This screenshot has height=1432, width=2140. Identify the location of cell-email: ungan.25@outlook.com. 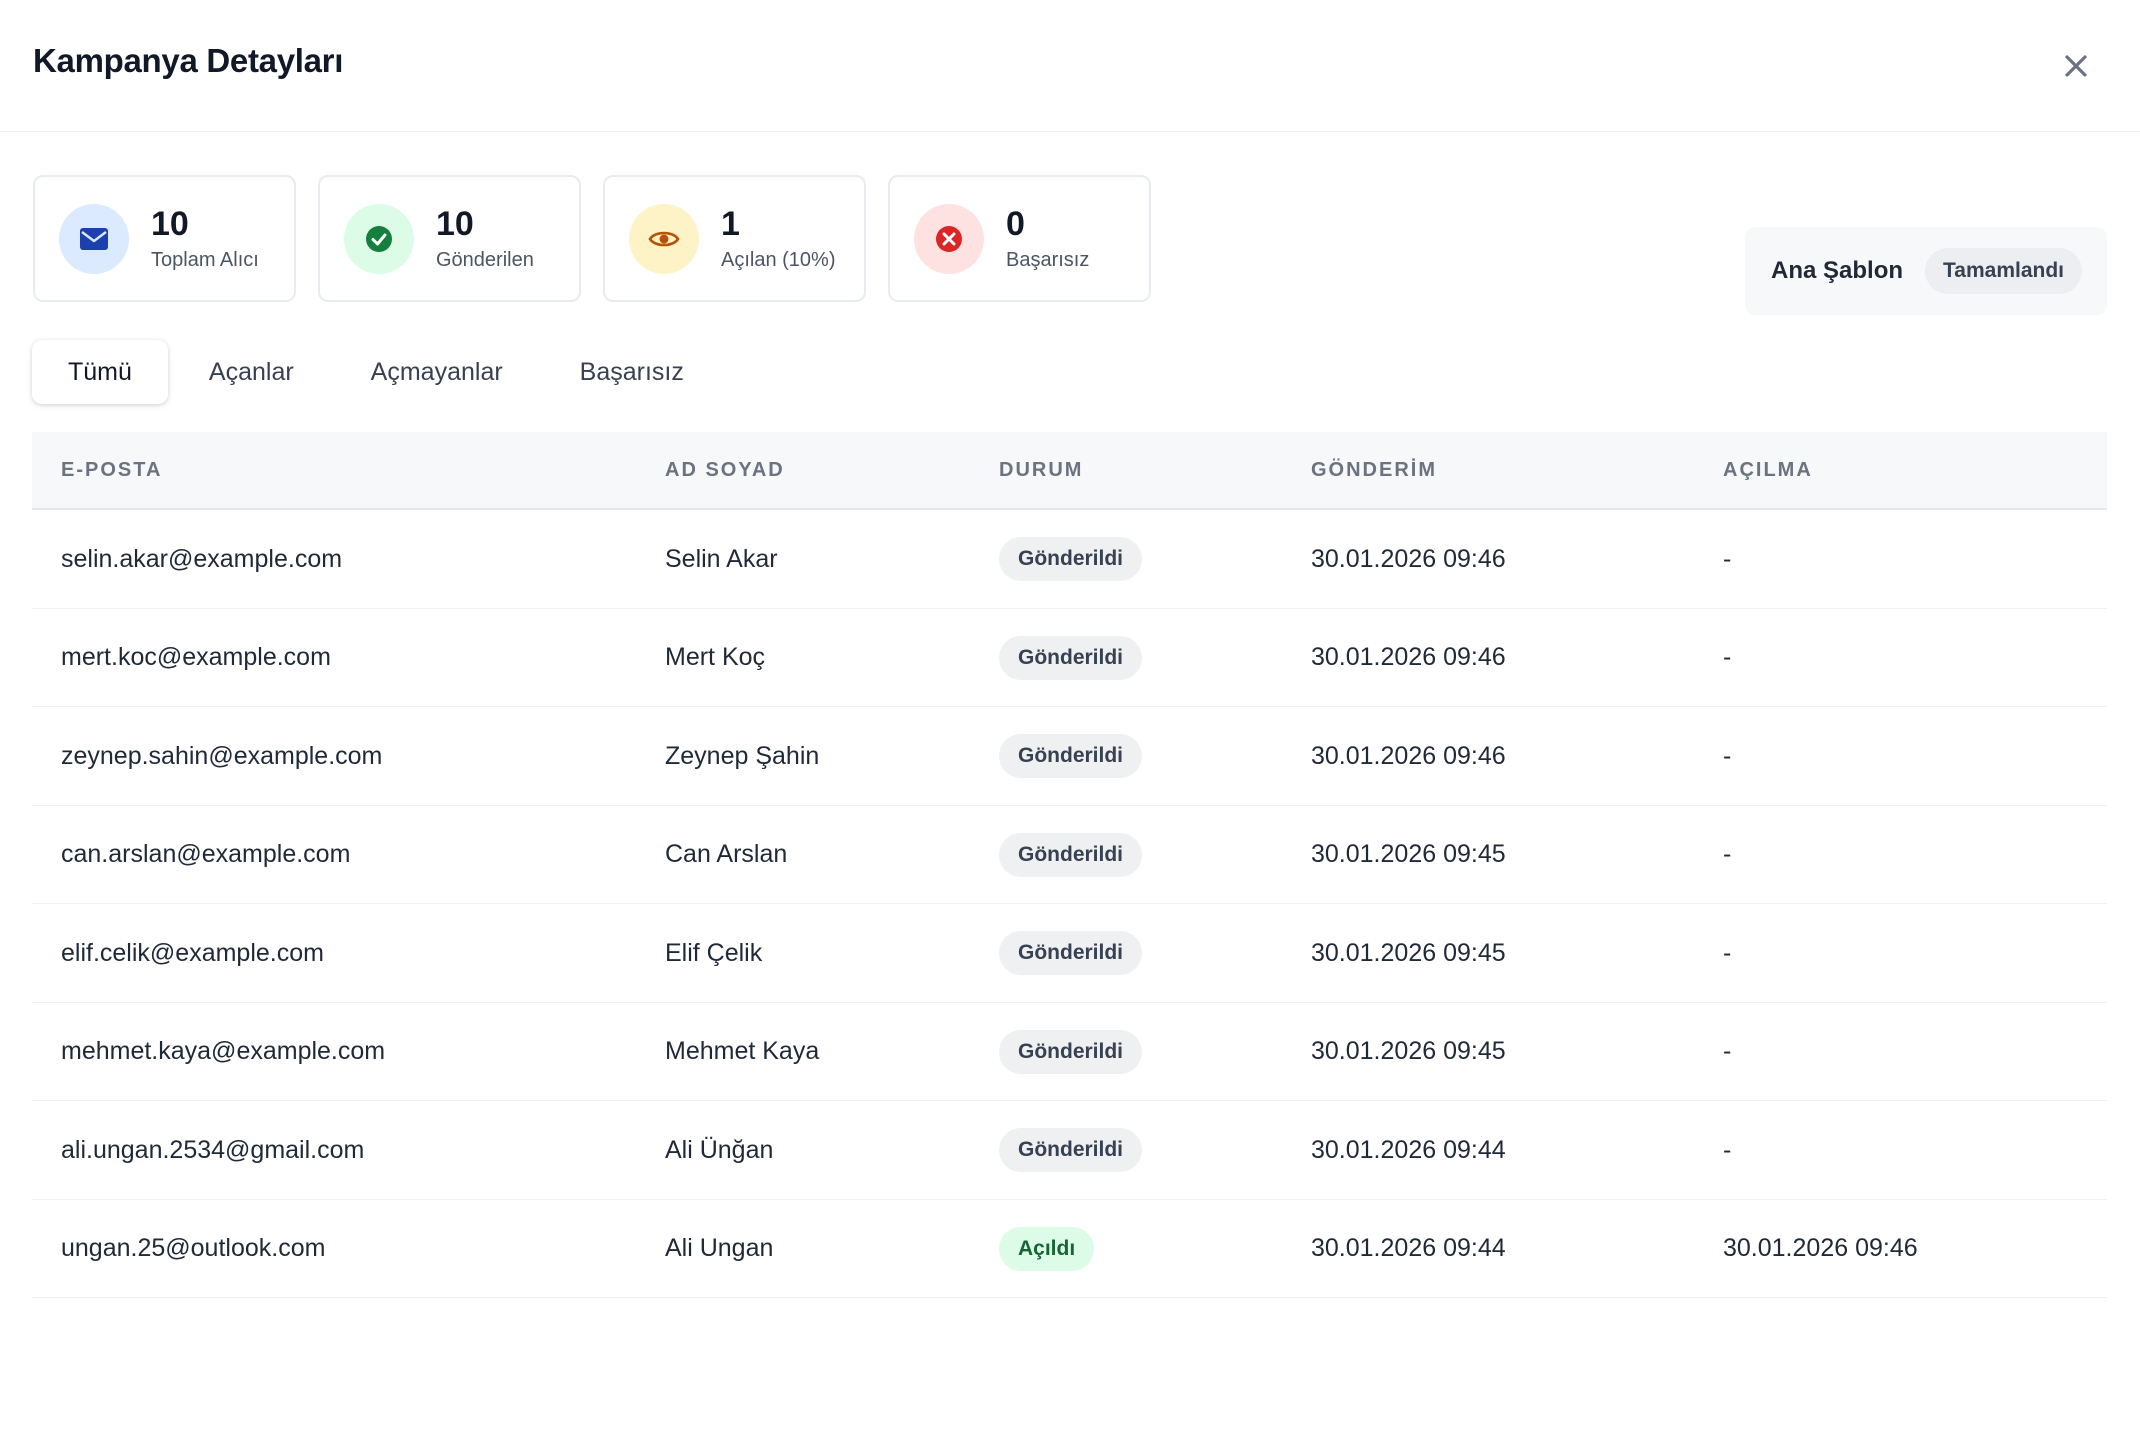
(193, 1248).